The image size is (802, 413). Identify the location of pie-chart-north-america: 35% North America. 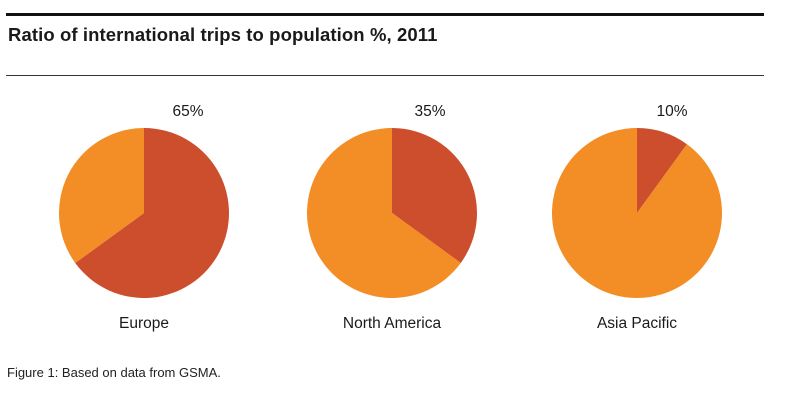
(392, 217).